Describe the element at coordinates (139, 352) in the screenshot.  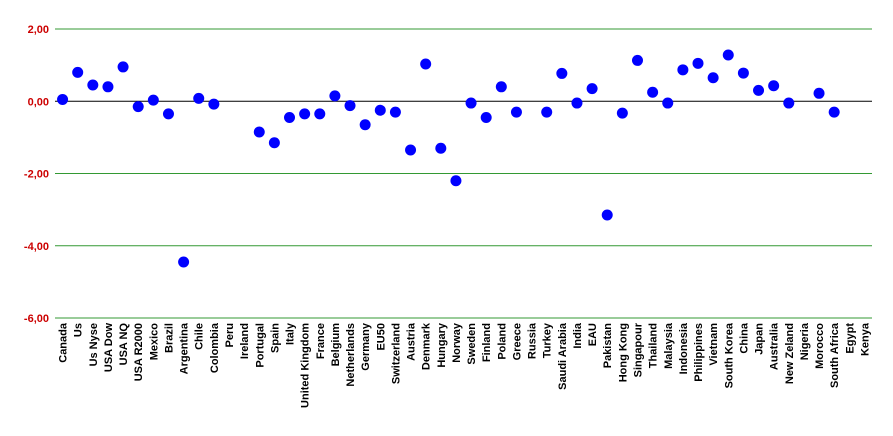
I see `x-tick-label: USA R2000` at that location.